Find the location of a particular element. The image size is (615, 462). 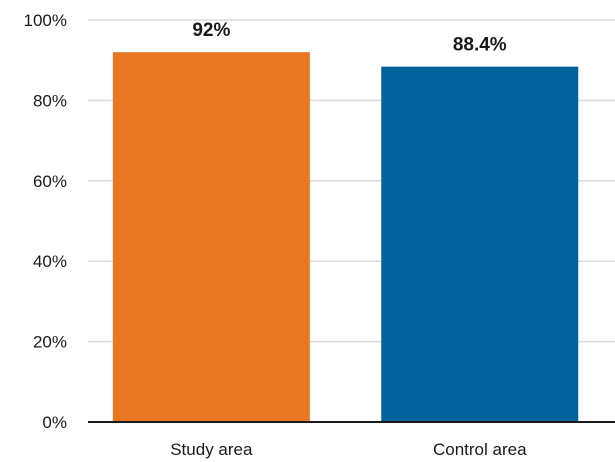

y-tick-label: 60% is located at coordinates (50, 181).